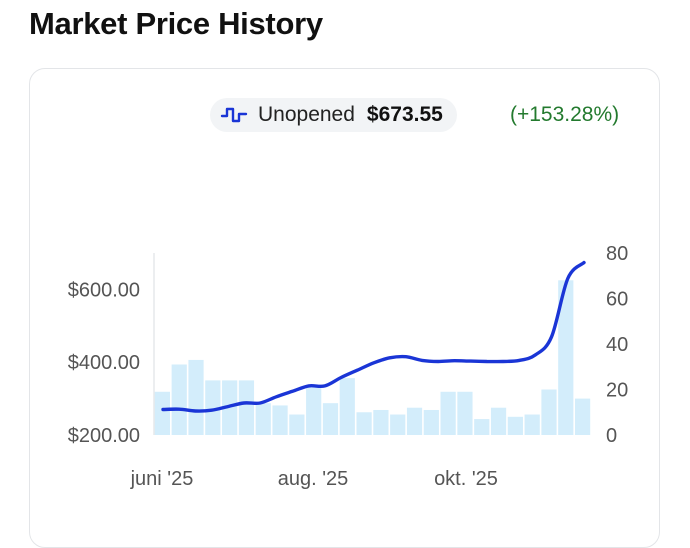 This screenshot has width=690, height=548. Describe the element at coordinates (234, 115) in the screenshot. I see `step-line-icon` at that location.